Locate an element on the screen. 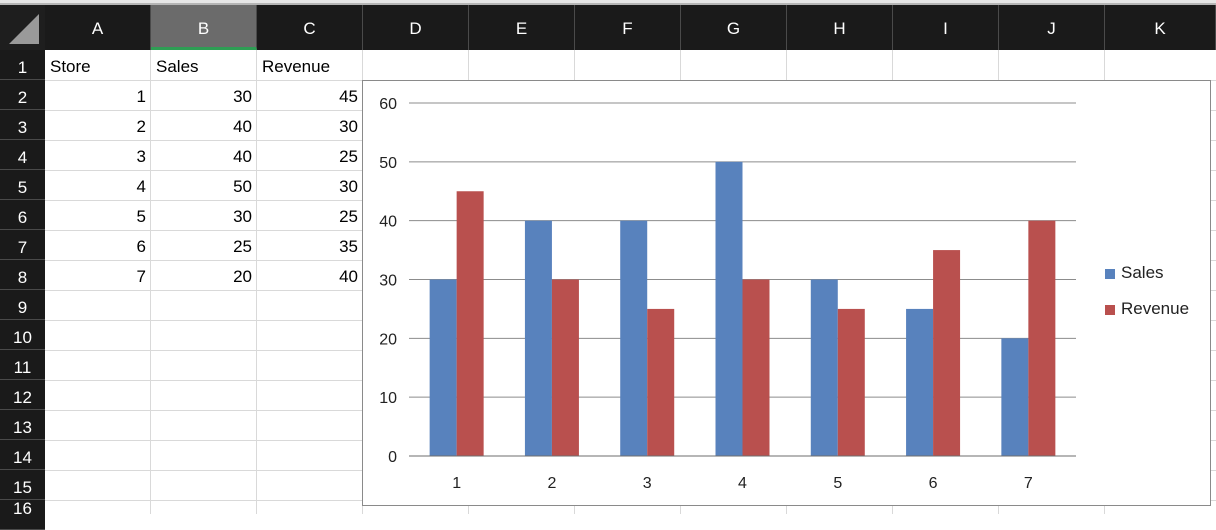 Image resolution: width=1216 pixels, height=530 pixels. column-header-h: H is located at coordinates (840, 27).